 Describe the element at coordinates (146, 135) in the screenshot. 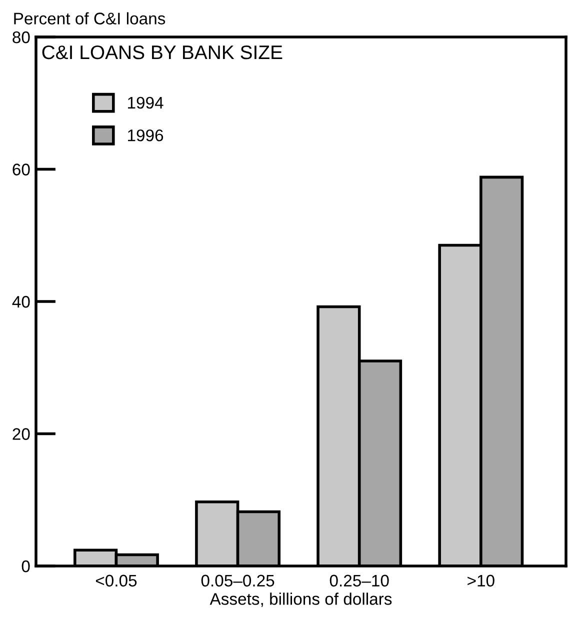

I see `legend-label: 1996` at that location.